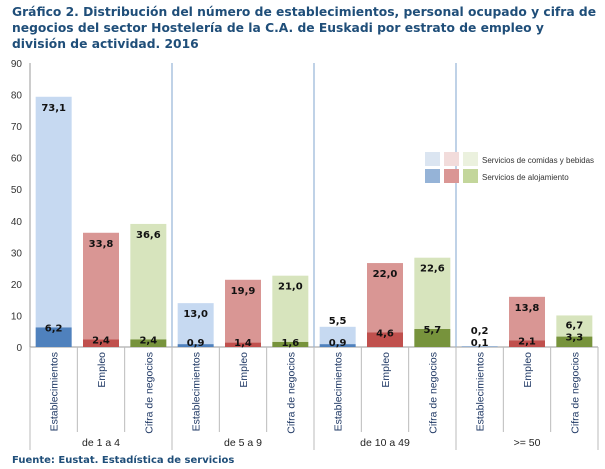  Describe the element at coordinates (432, 330) in the screenshot. I see `data-label-alojamiento: 5,7` at that location.